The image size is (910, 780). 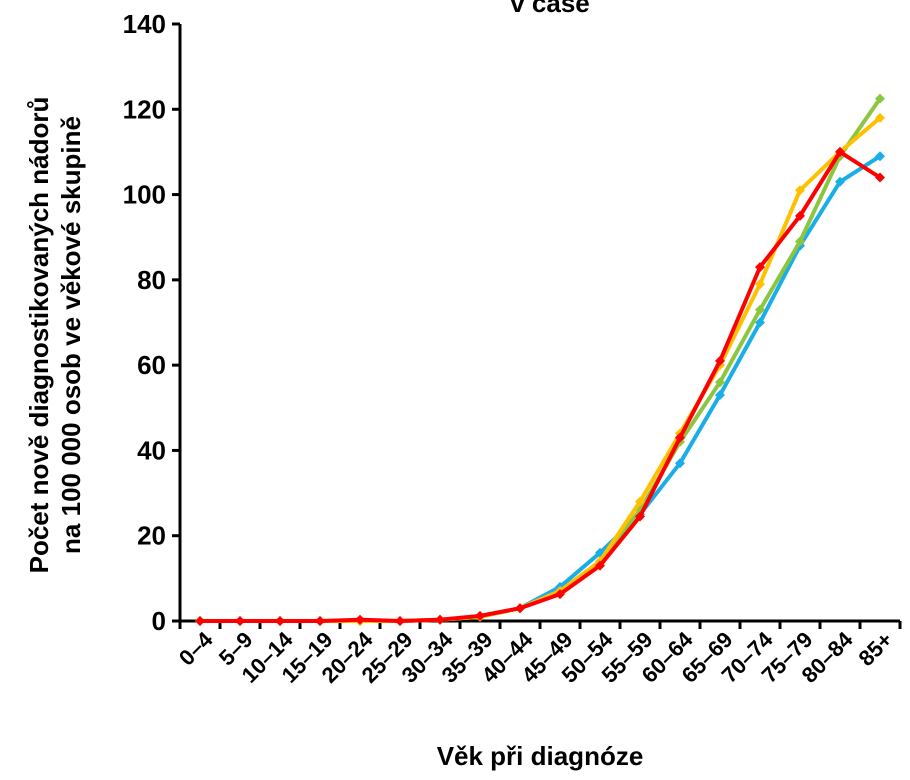 What do you see at coordinates (550, 9) in the screenshot?
I see `chart-title: v čase` at bounding box center [550, 9].